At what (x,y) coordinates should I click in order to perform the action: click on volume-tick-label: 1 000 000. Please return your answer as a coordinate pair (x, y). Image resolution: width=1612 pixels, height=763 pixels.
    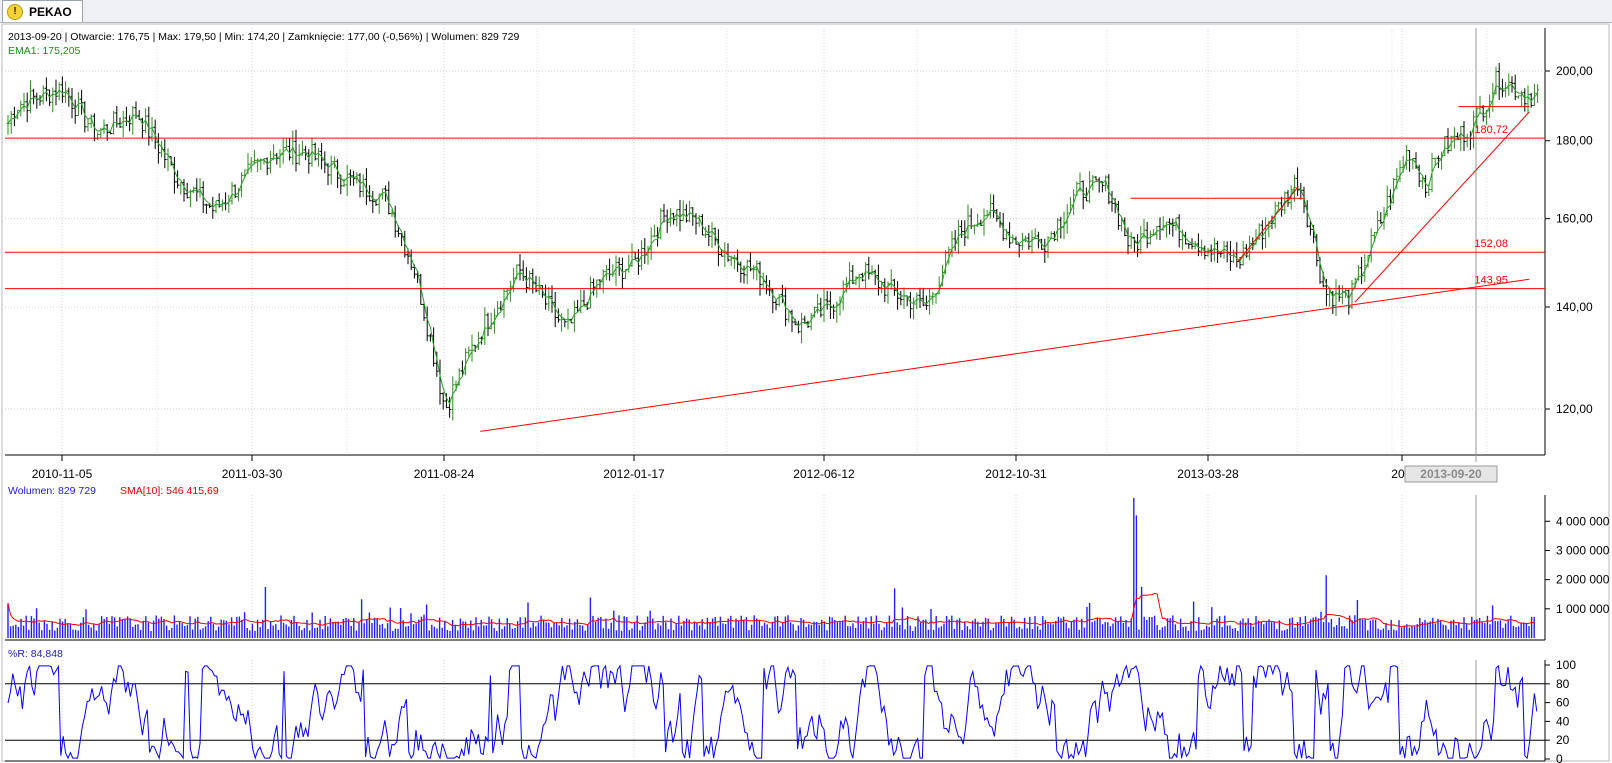
    Looking at the image, I should click on (1583, 609).